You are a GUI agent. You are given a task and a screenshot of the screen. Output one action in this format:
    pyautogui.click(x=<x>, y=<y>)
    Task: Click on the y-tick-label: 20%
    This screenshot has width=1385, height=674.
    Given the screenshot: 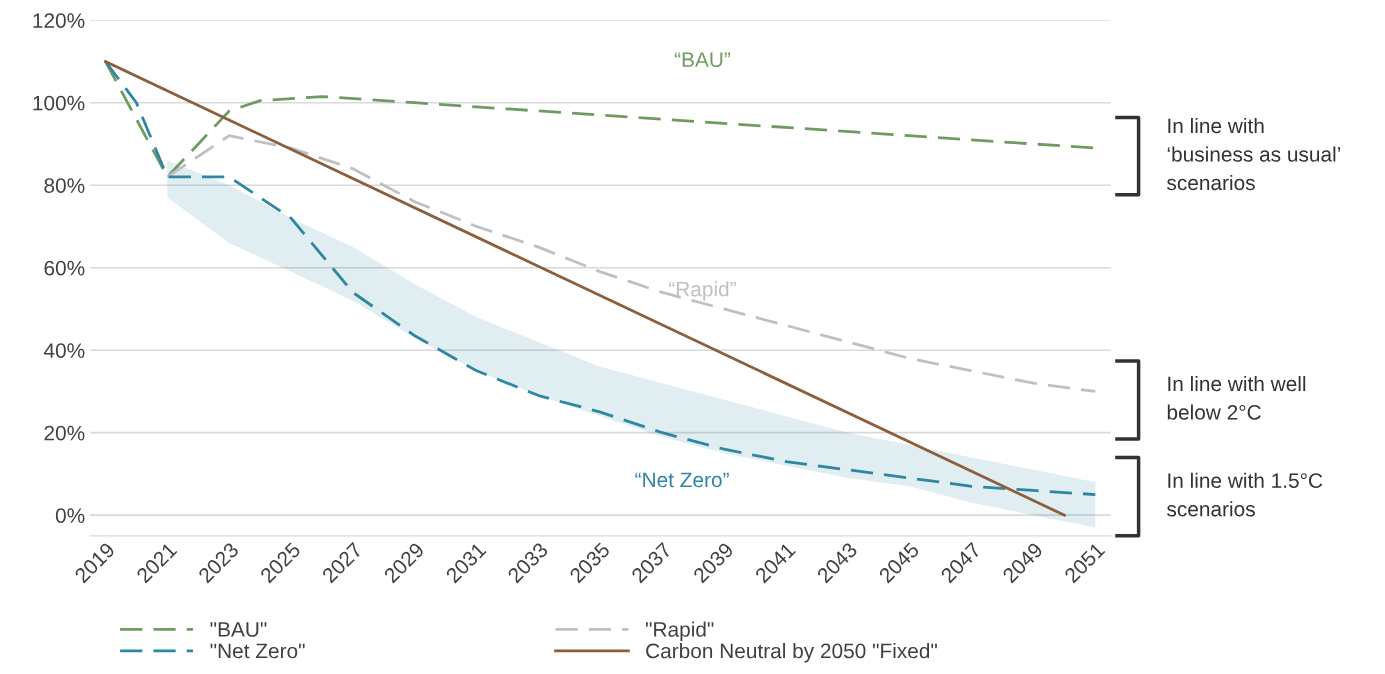 What is the action you would take?
    pyautogui.click(x=64, y=433)
    